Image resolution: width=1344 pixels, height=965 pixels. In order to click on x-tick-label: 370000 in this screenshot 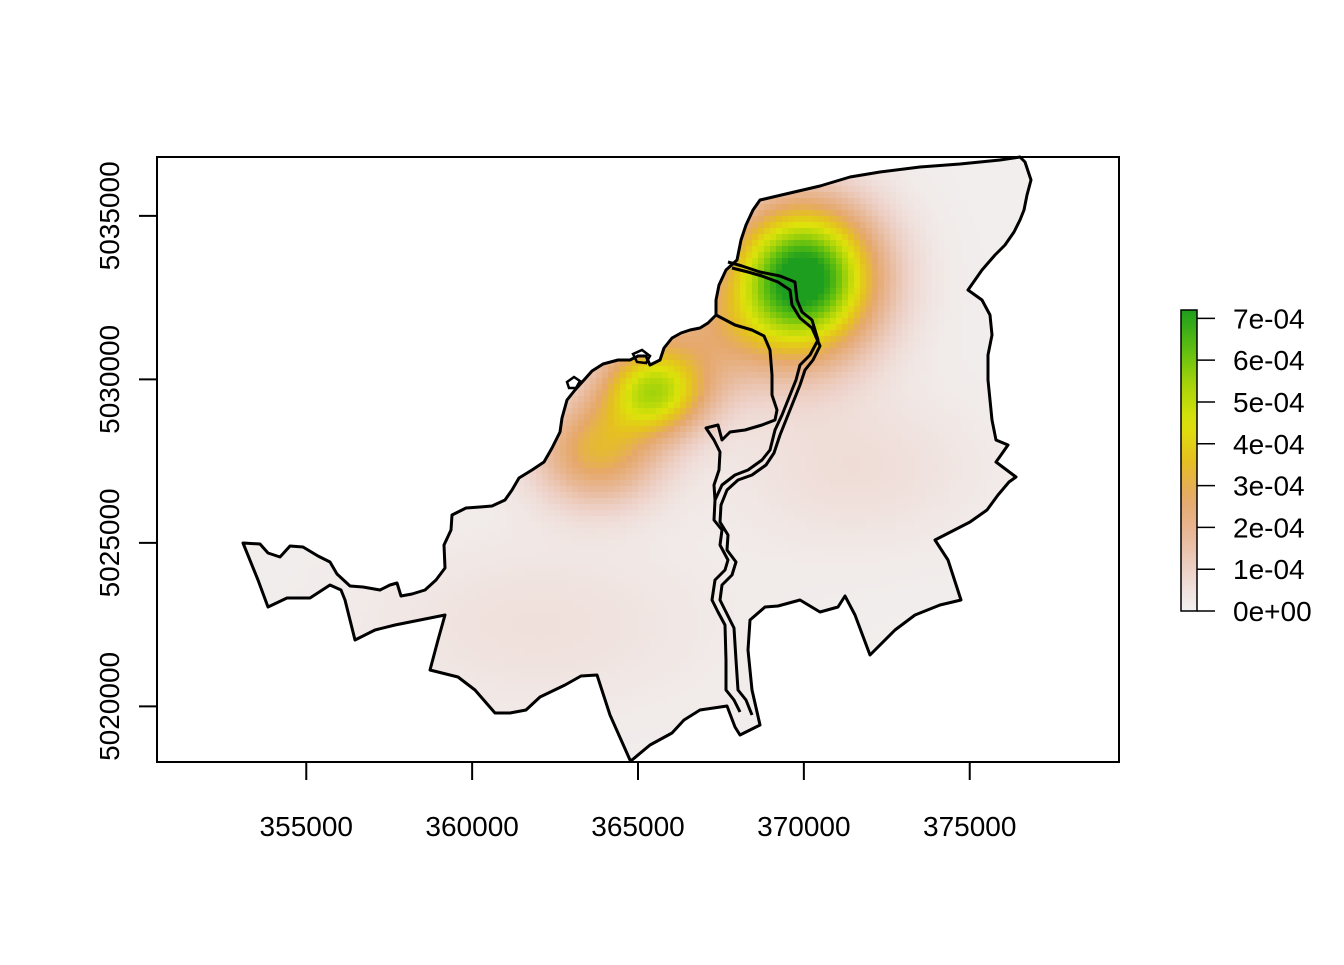, I will do `click(803, 826)`.